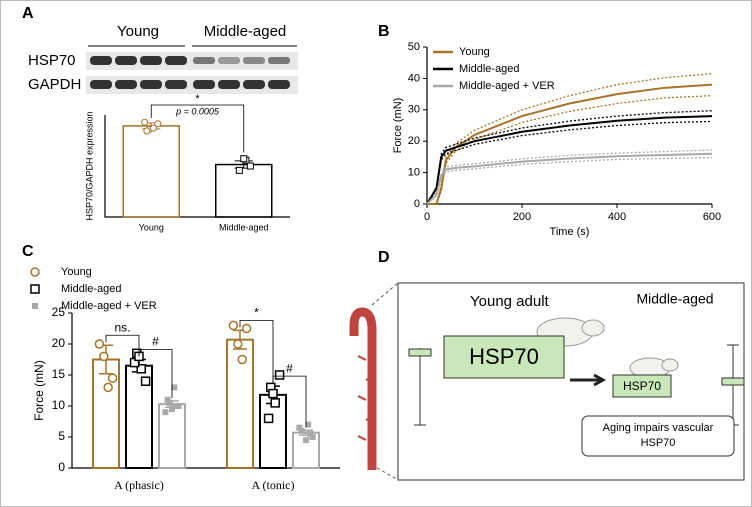 This screenshot has height=507, width=752. What do you see at coordinates (654, 368) in the screenshot?
I see `rat` at bounding box center [654, 368].